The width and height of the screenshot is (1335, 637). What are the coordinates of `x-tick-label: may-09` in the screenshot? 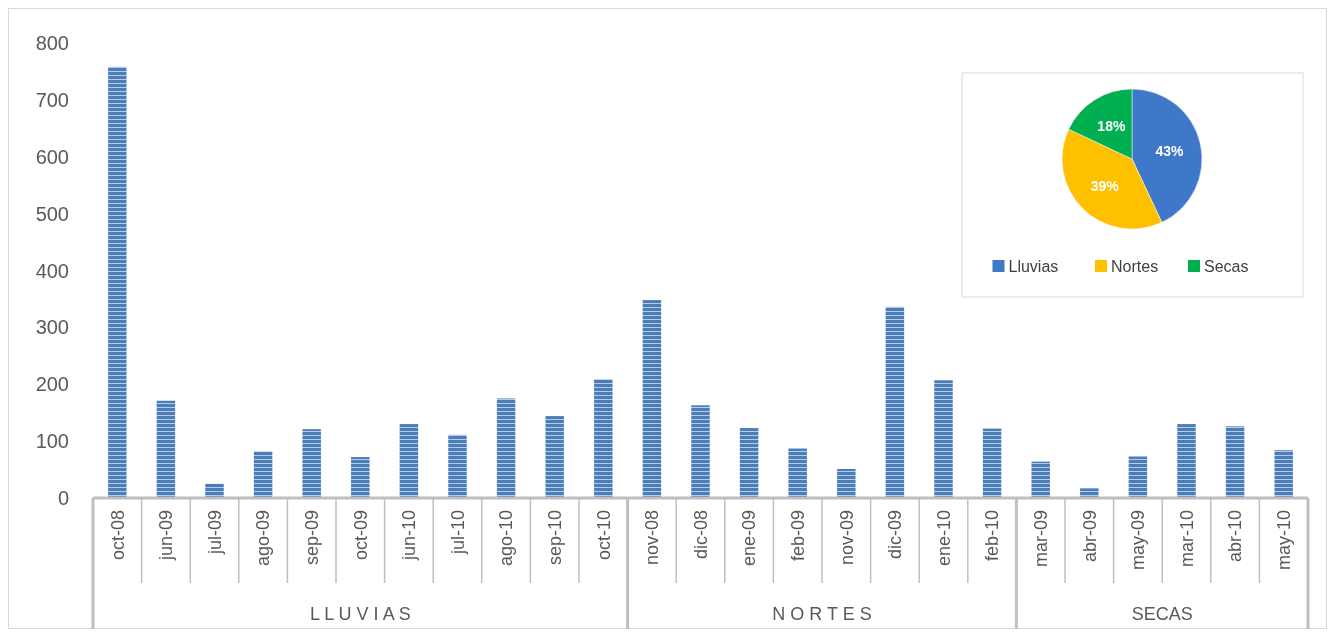 It's located at (1138, 540).